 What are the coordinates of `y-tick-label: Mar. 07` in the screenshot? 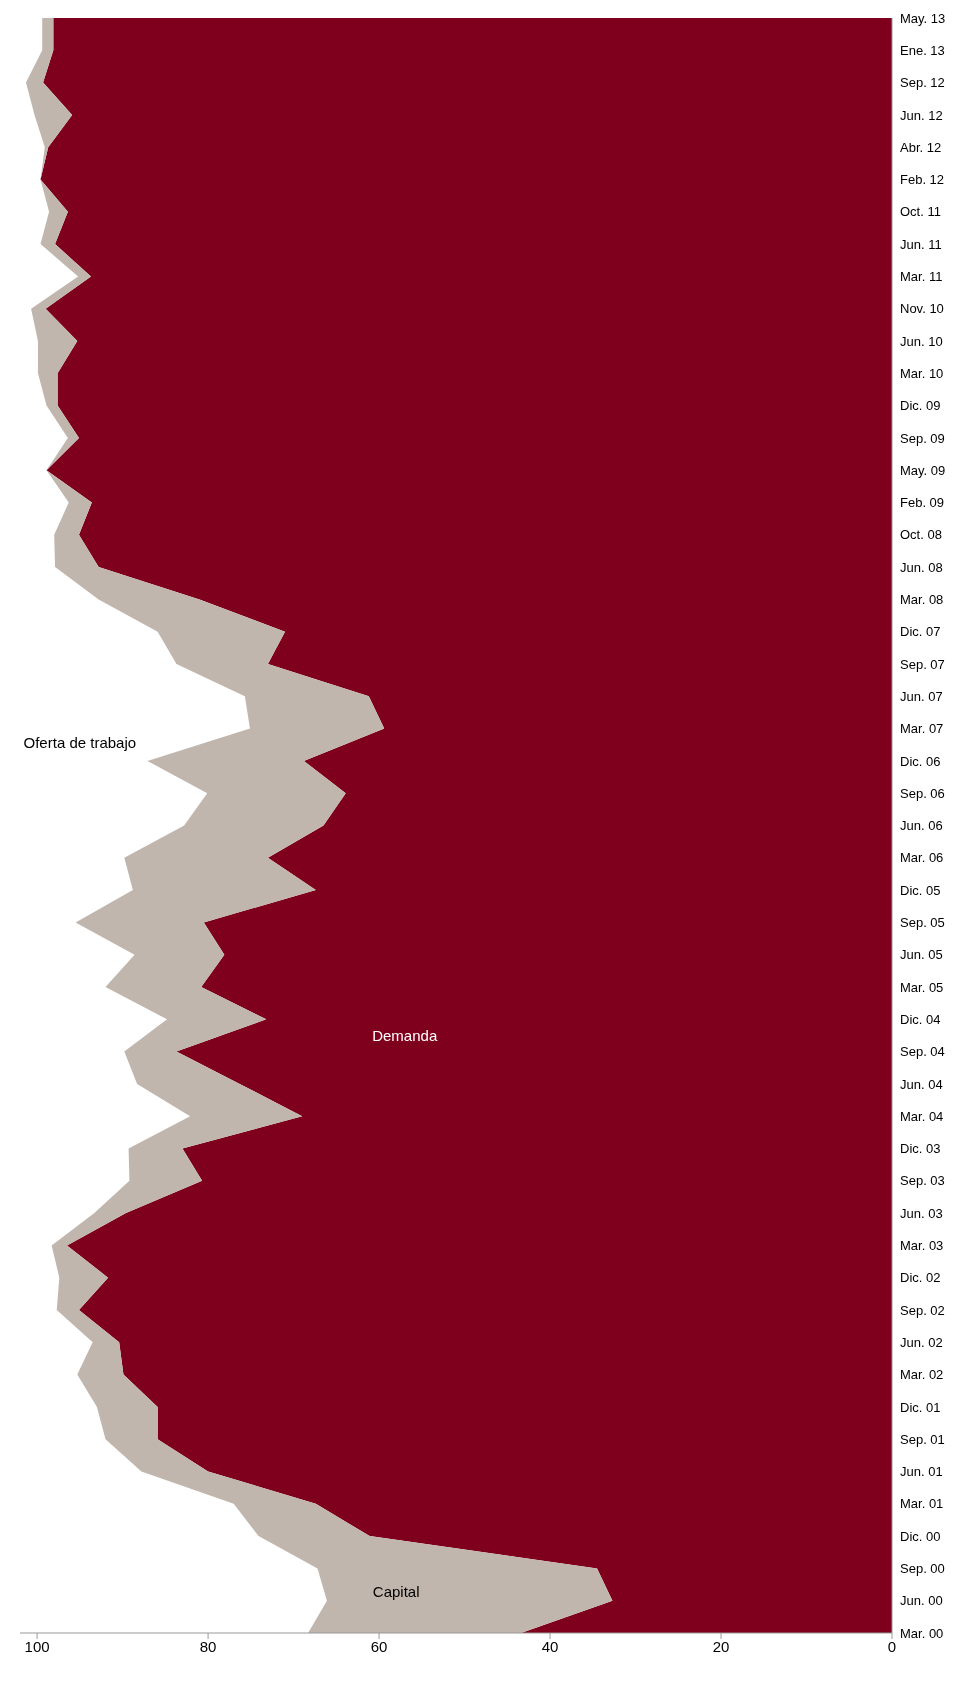 It's located at (922, 729).